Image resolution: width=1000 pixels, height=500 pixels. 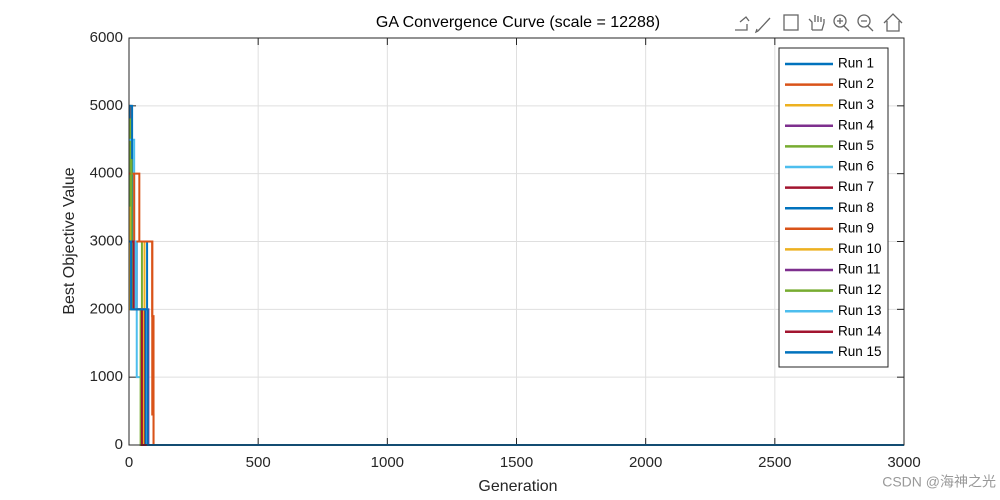 What do you see at coordinates (762, 25) in the screenshot?
I see `brush-icon` at bounding box center [762, 25].